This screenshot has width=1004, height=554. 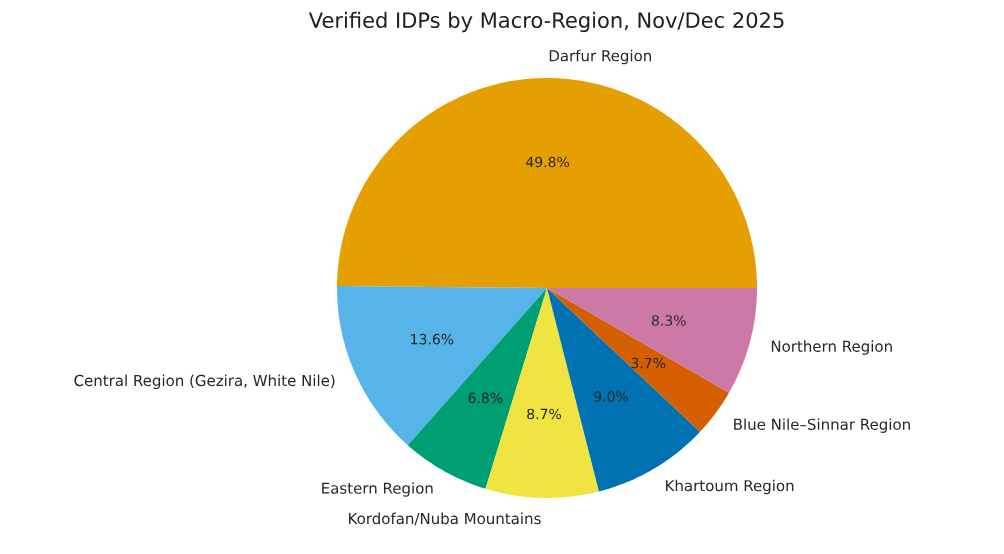 What do you see at coordinates (730, 487) in the screenshot?
I see `slice-label: Khartoum Region` at bounding box center [730, 487].